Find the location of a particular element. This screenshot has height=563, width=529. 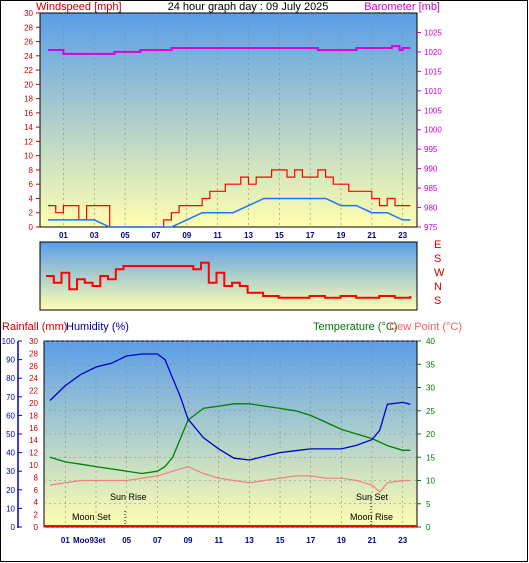

moon-x-label: Moo93et is located at coordinates (89, 540).